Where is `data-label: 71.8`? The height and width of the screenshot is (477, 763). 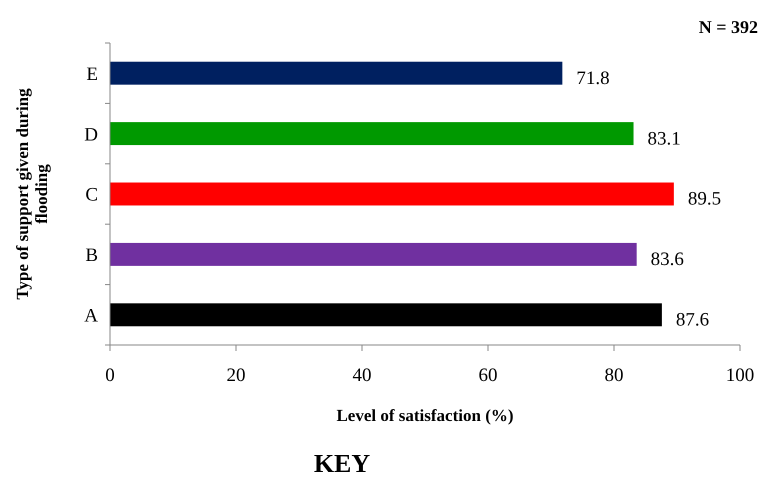
data-label: 71.8 is located at coordinates (593, 78).